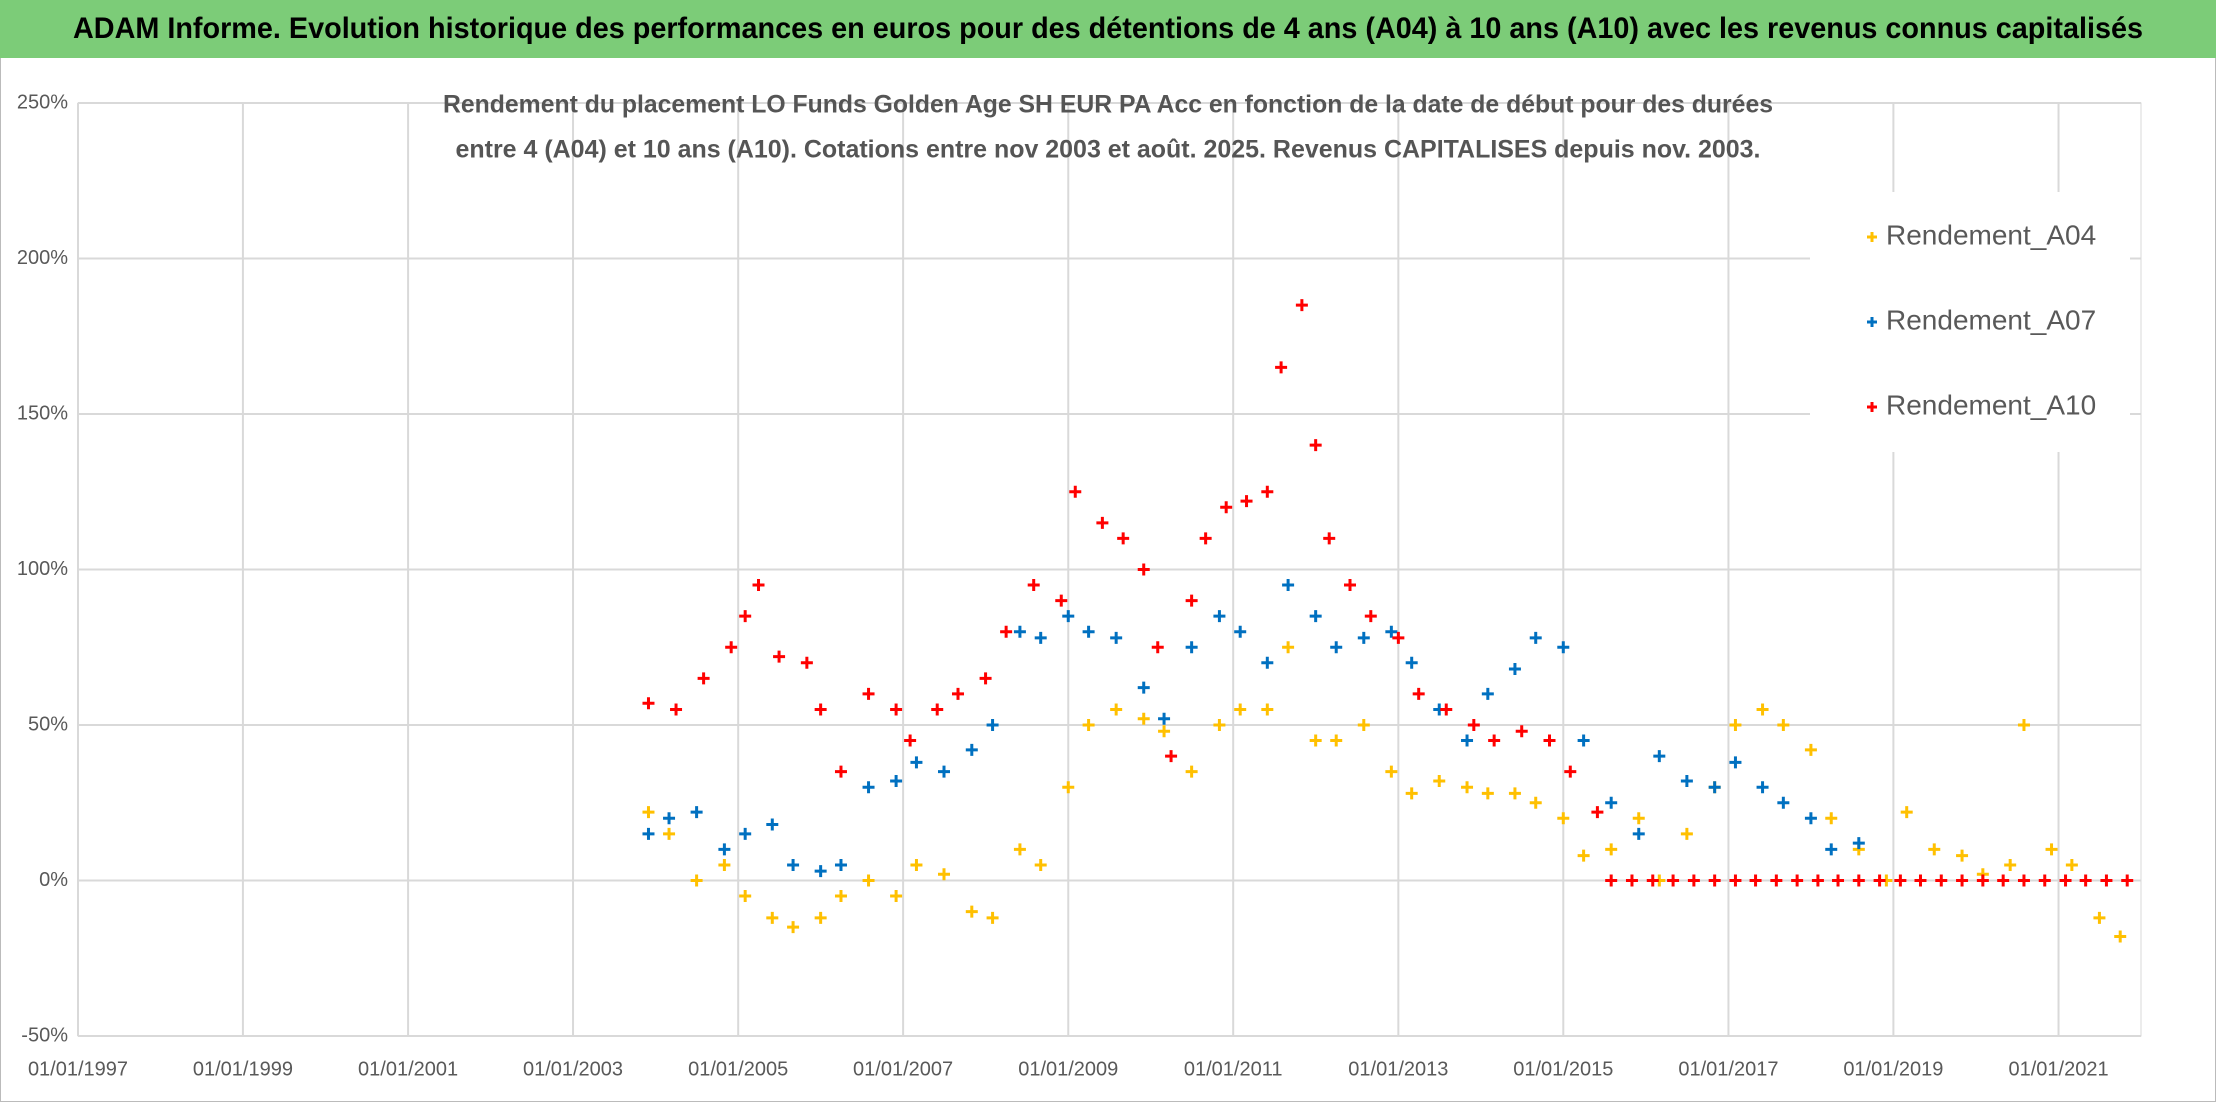 This screenshot has width=2216, height=1102. Describe the element at coordinates (1728, 1069) in the screenshot. I see `x-tick-label: 01/01/2017` at that location.